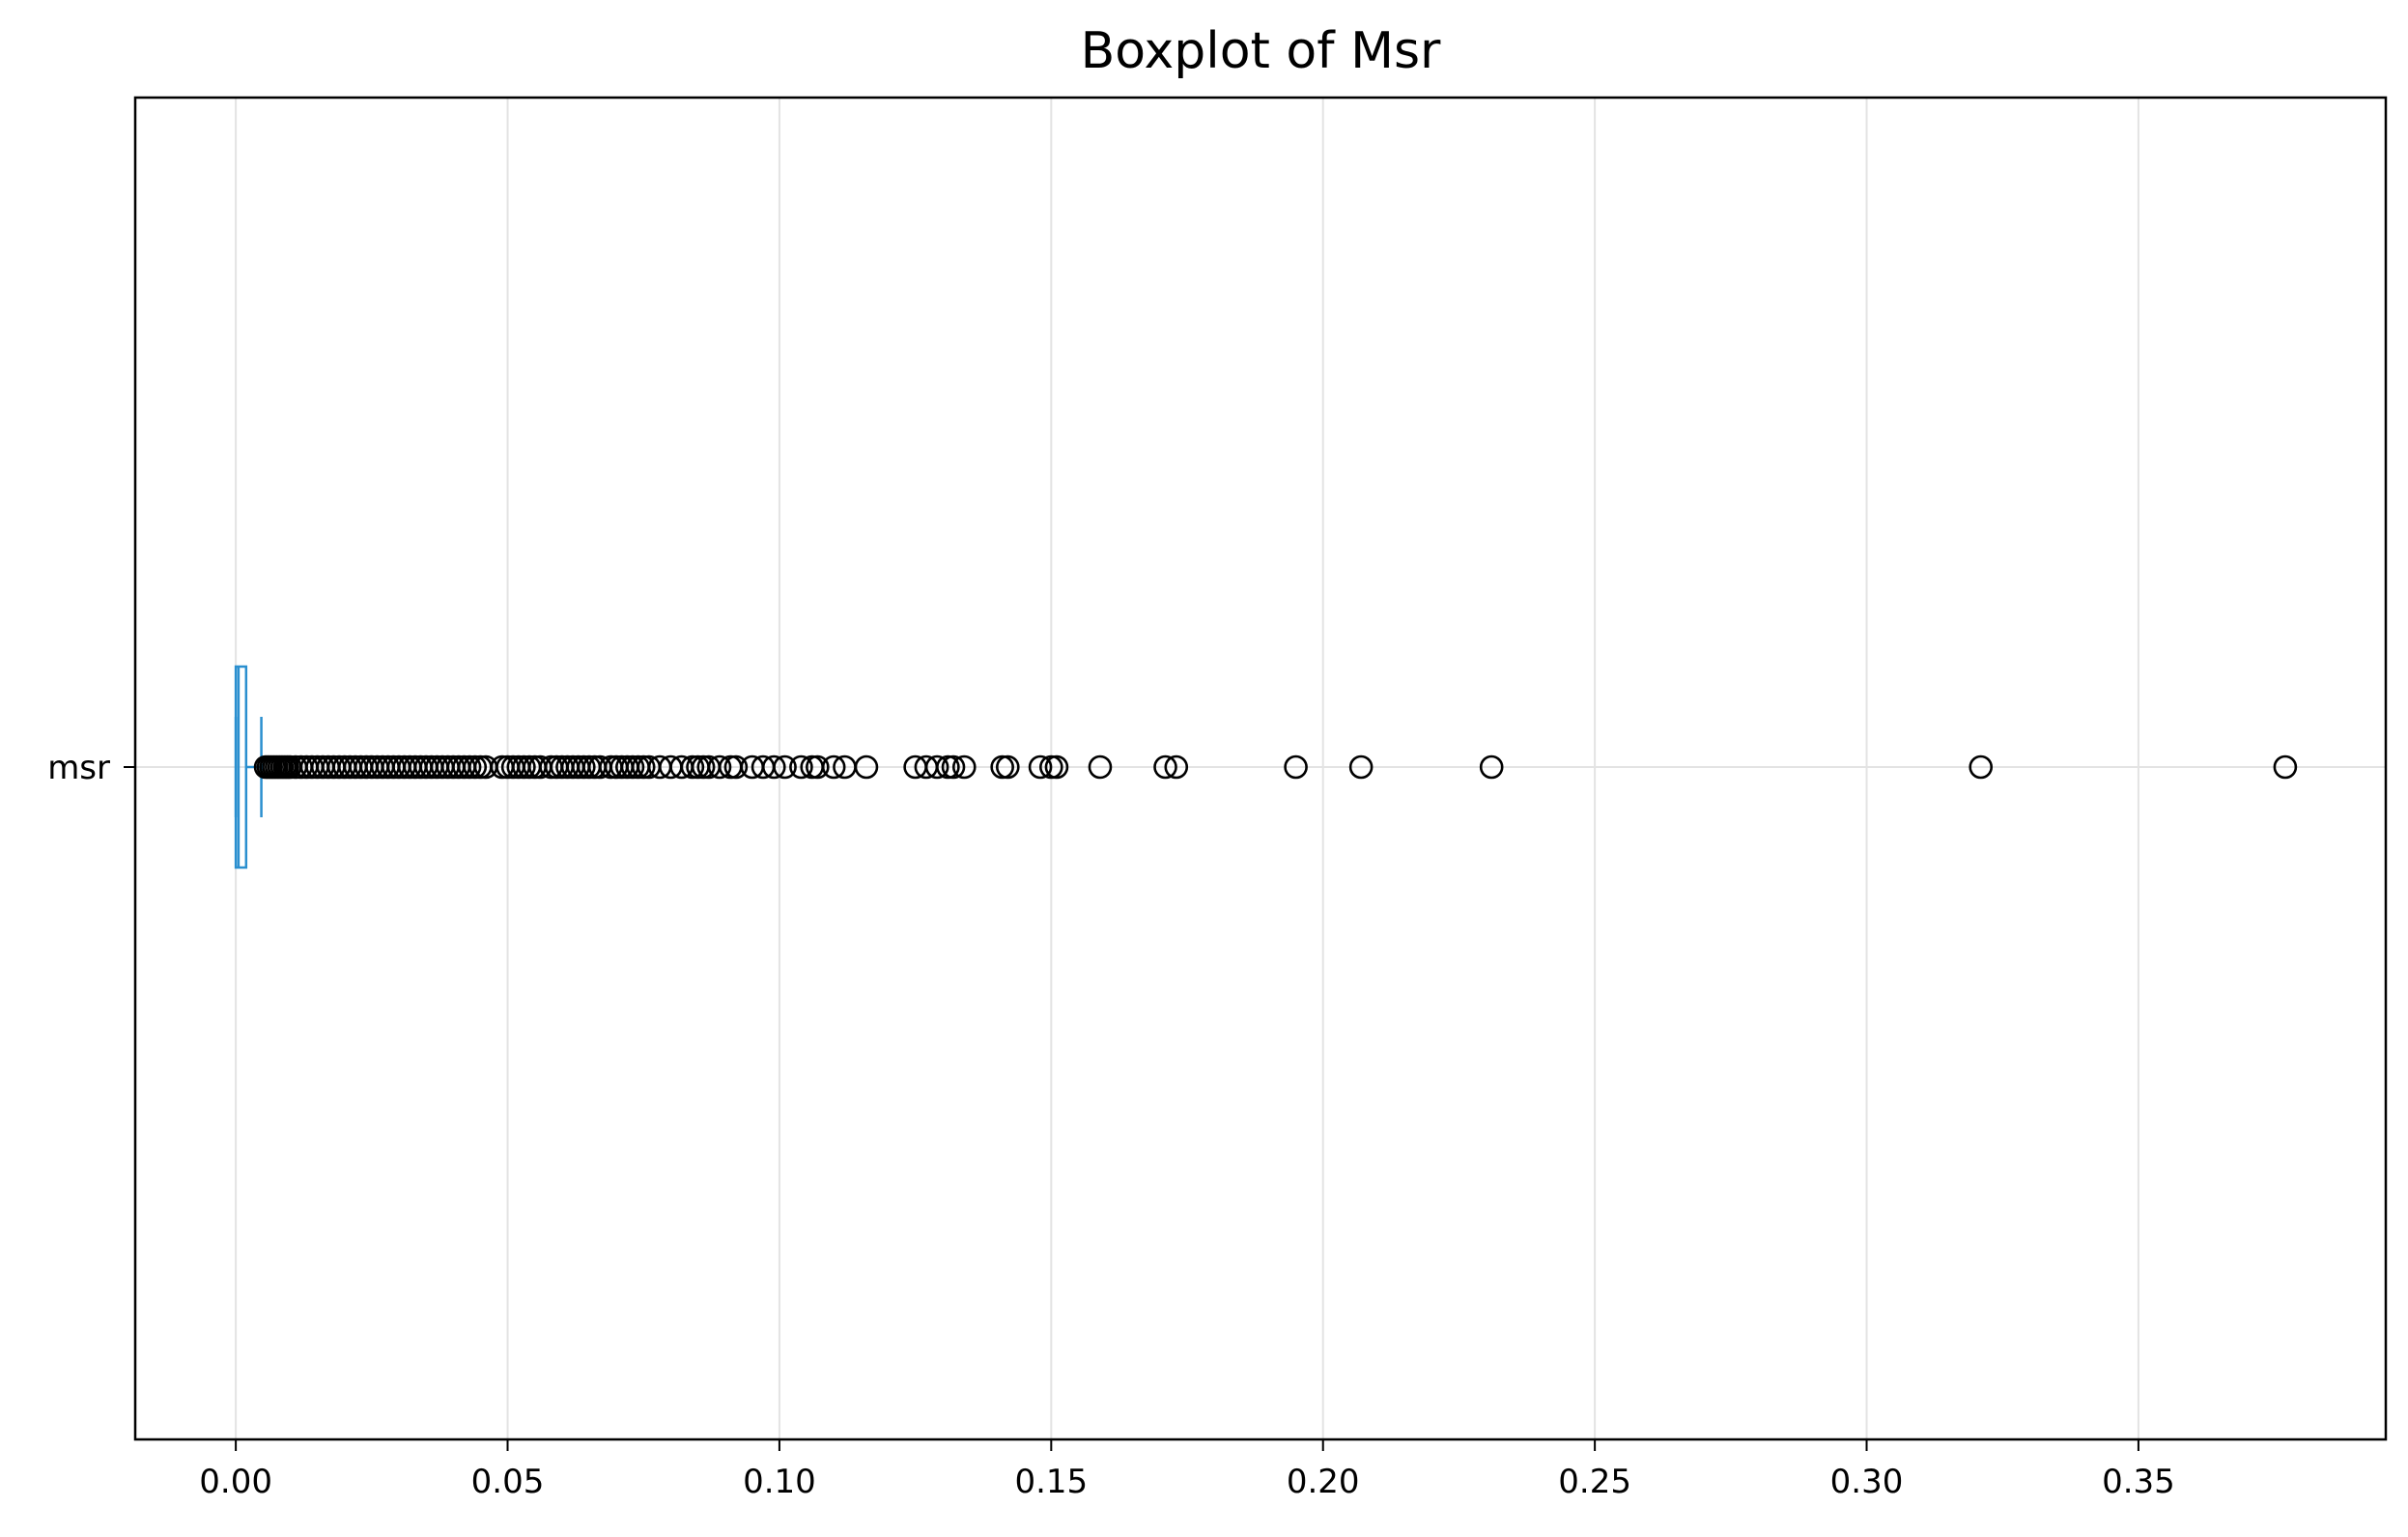  I want to click on x-tick-label: 0.35, so click(2138, 1482).